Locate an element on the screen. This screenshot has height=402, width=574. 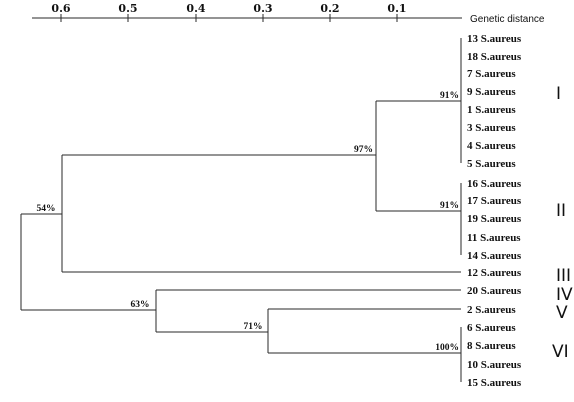
leaf-label: 19 S.aureus is located at coordinates (494, 219).